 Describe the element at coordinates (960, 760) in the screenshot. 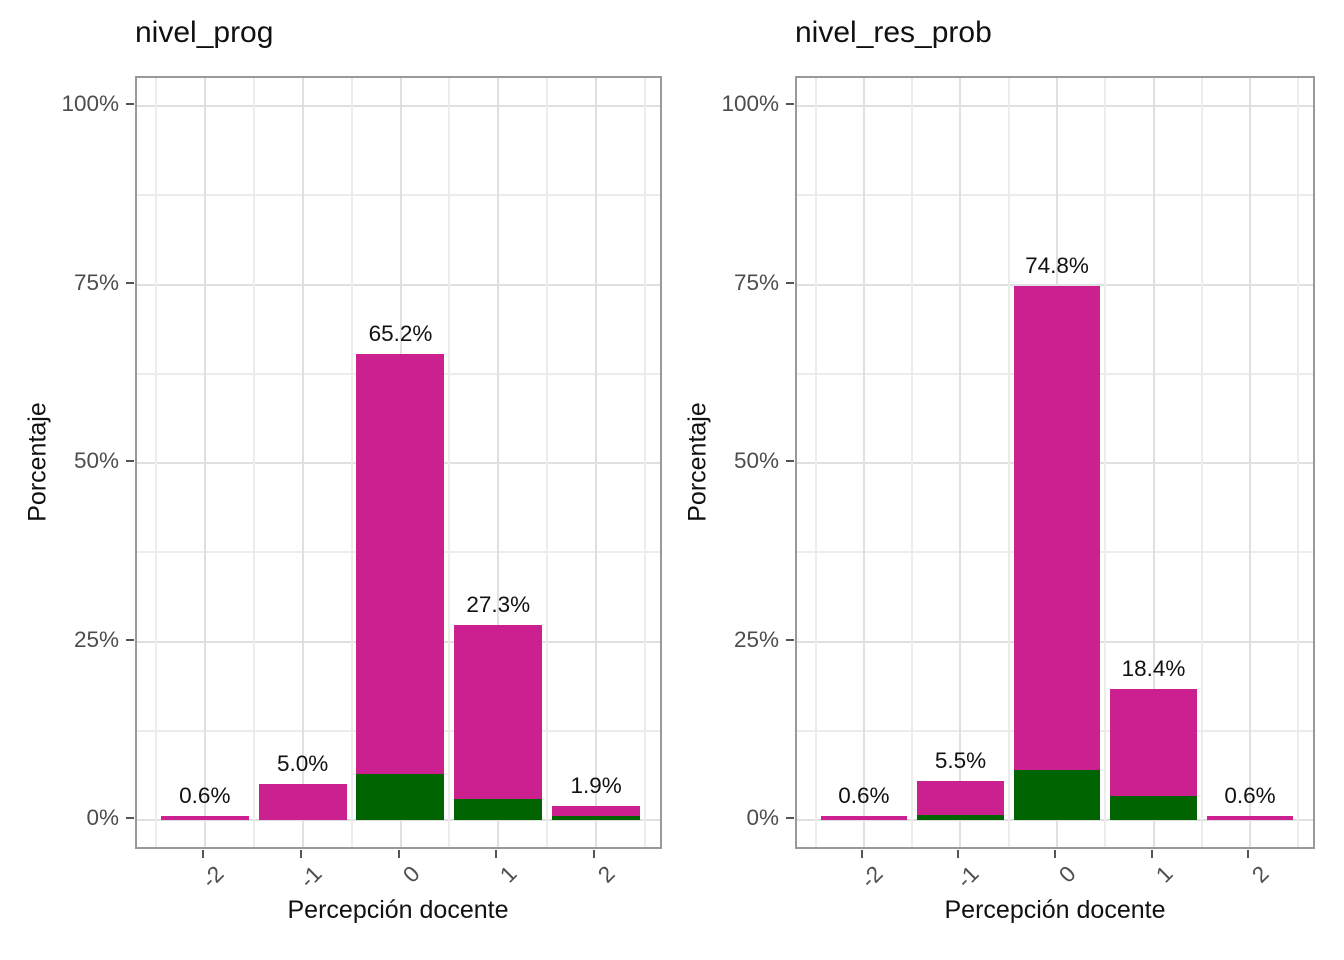

I see `bar-value-label: 5.5%` at that location.